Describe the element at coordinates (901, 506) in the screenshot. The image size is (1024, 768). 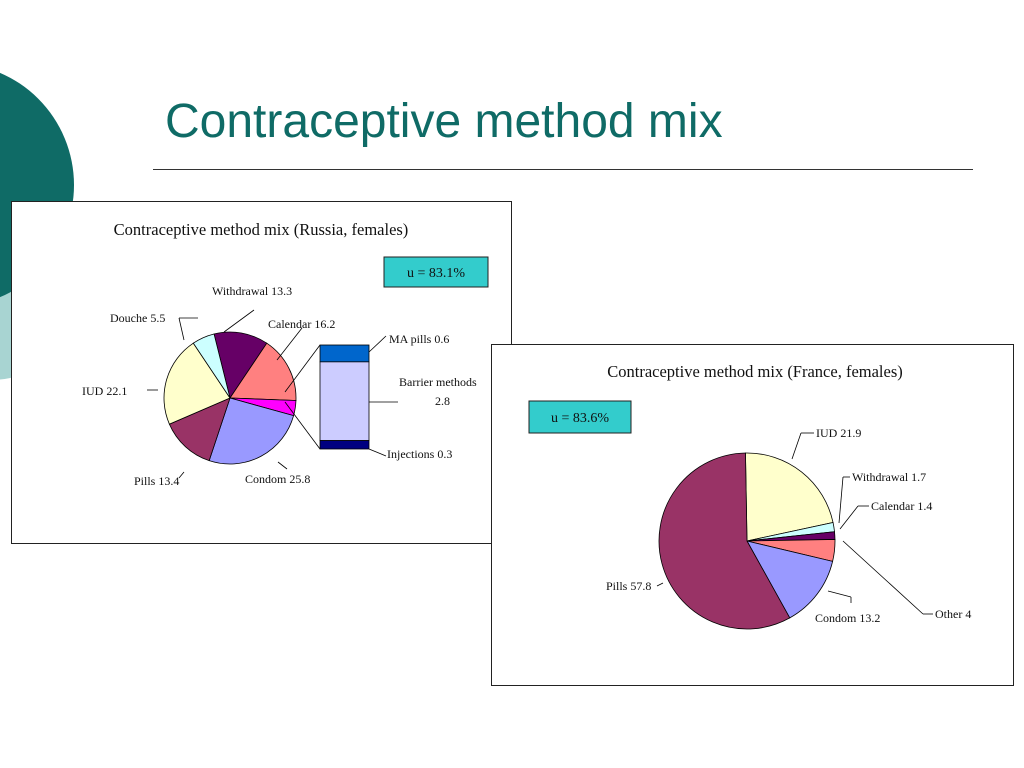
I see `slice-label-calendar: Calendar 1.4` at that location.